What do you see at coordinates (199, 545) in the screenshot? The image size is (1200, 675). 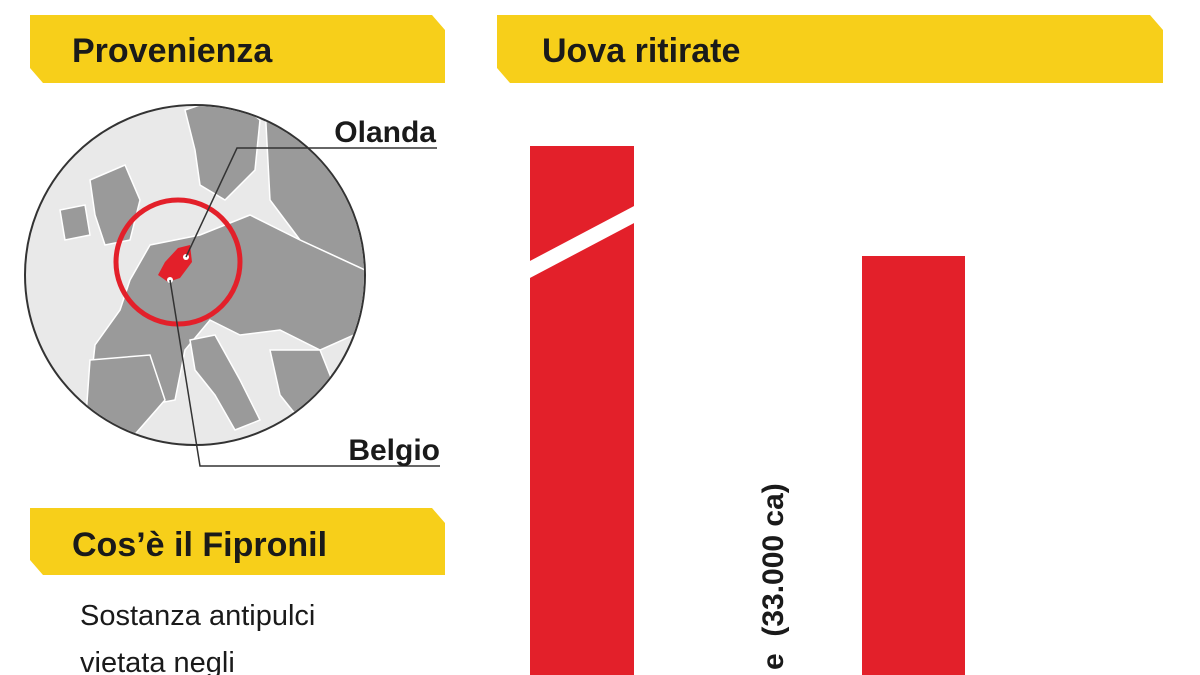 I see `section-title: Cos’è il Fipronil` at bounding box center [199, 545].